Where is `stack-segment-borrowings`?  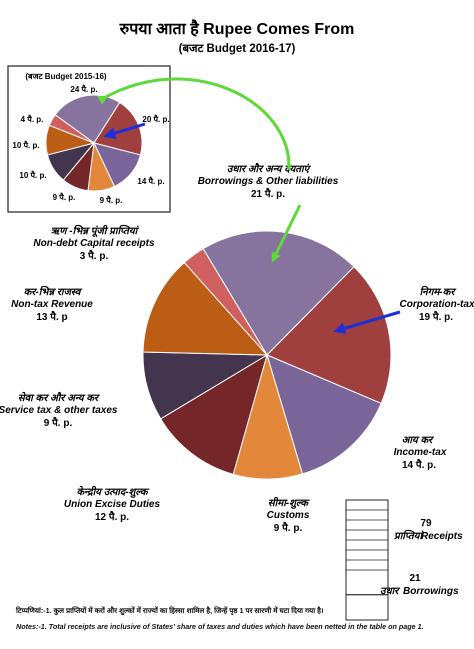 stack-segment-borrowings is located at coordinates (367, 607).